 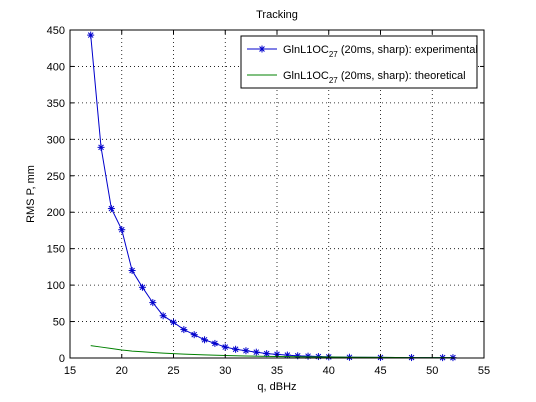 I want to click on legend-label: GlnL1OC27 (20ms, sharp): experimental, so click(x=380, y=51).